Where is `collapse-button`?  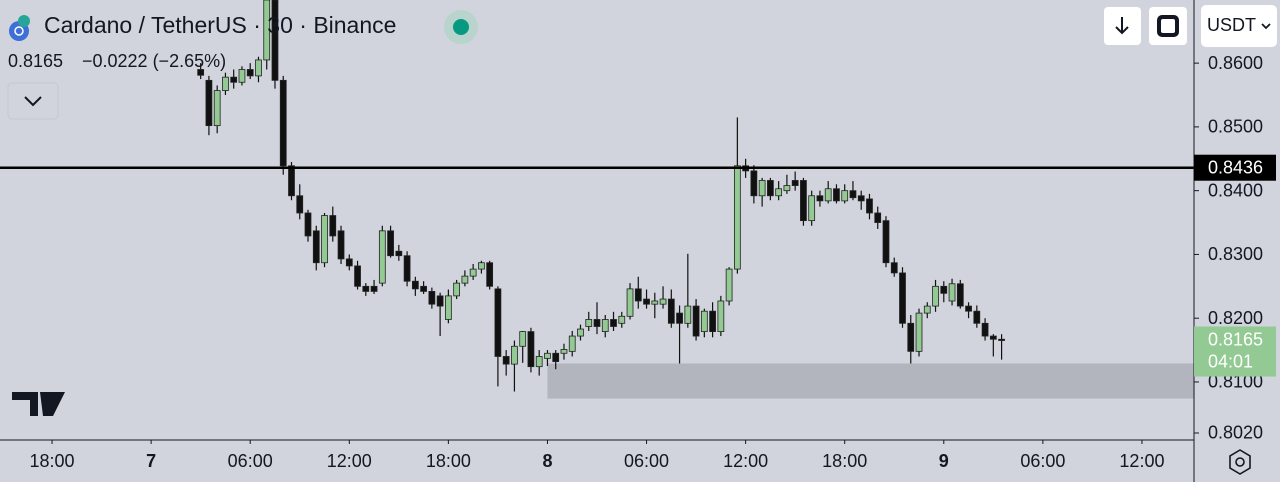 collapse-button is located at coordinates (33, 101).